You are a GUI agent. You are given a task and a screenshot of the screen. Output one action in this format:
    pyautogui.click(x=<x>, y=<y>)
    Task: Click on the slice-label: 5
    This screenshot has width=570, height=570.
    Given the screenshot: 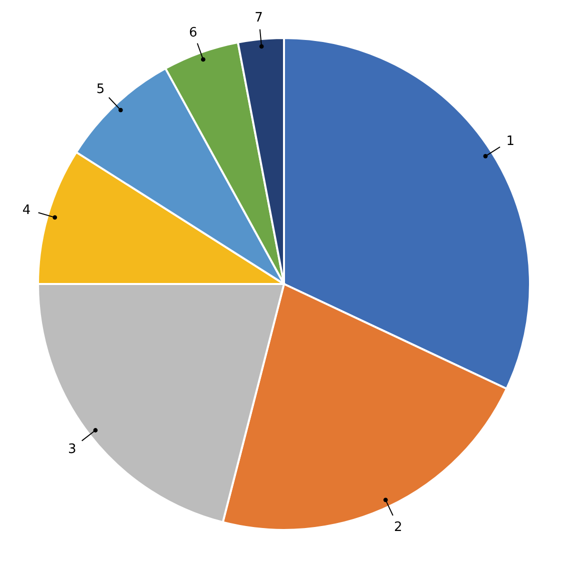 What is the action you would take?
    pyautogui.click(x=100, y=90)
    